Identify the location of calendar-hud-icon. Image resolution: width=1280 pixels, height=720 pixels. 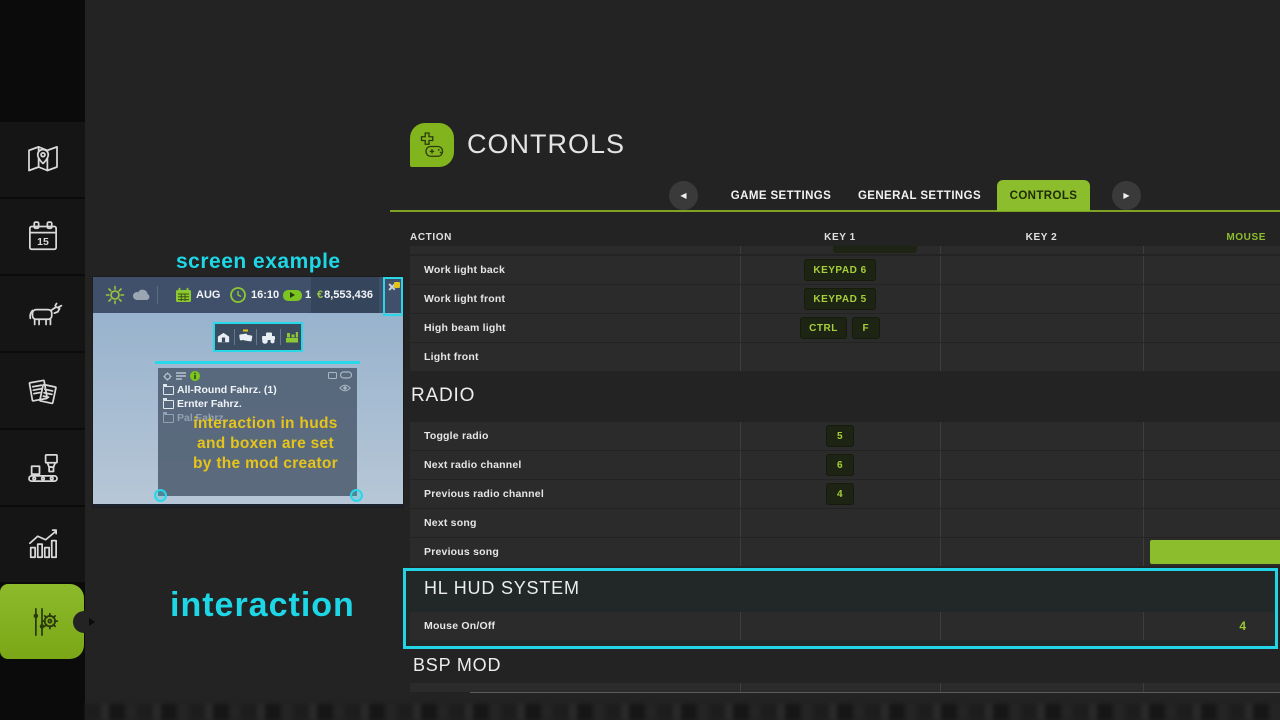
(183, 295).